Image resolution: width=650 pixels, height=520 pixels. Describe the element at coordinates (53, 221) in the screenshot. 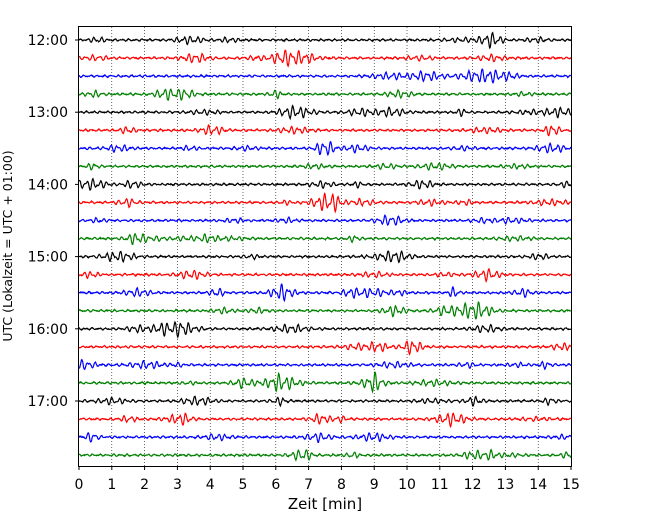

I see `y-axis-ticks: 12:00 13:00 14:00 15:00 16:00 17:00` at that location.